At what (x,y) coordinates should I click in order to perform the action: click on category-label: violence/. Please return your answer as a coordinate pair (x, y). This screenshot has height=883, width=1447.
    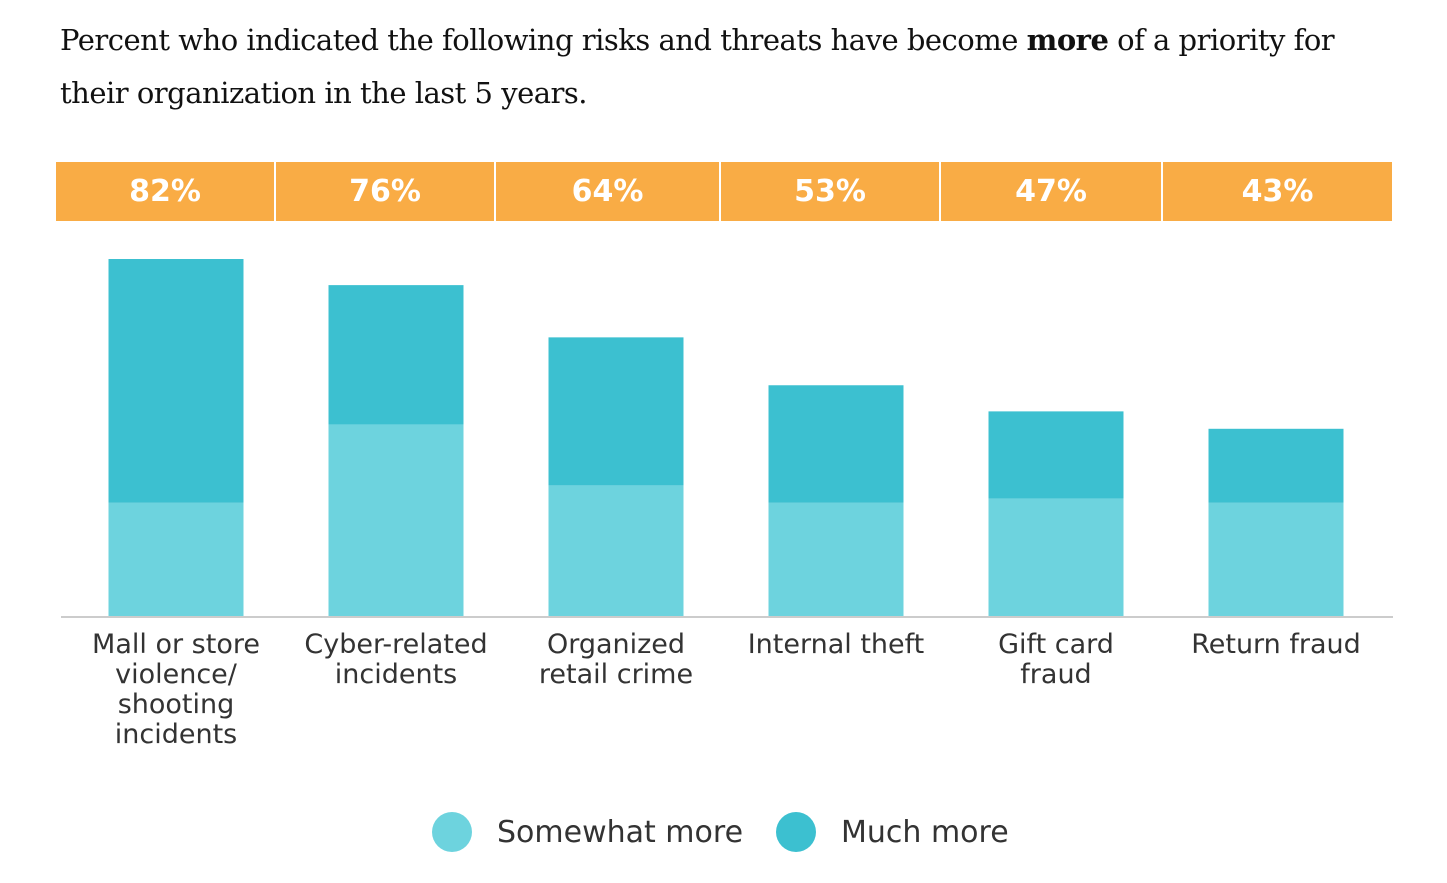
    Looking at the image, I should click on (176, 674).